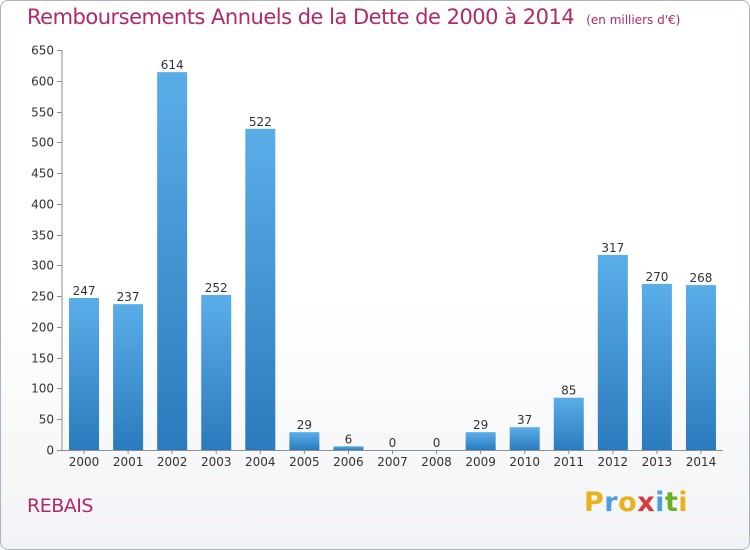 The height and width of the screenshot is (550, 750). Describe the element at coordinates (216, 372) in the screenshot. I see `bar-2003` at that location.